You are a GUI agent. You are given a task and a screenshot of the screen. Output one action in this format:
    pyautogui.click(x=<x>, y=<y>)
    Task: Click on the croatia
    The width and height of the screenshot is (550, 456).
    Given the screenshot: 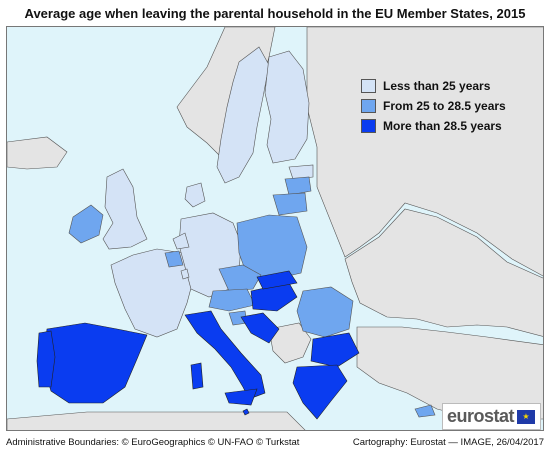 What is the action you would take?
    pyautogui.click(x=260, y=328)
    